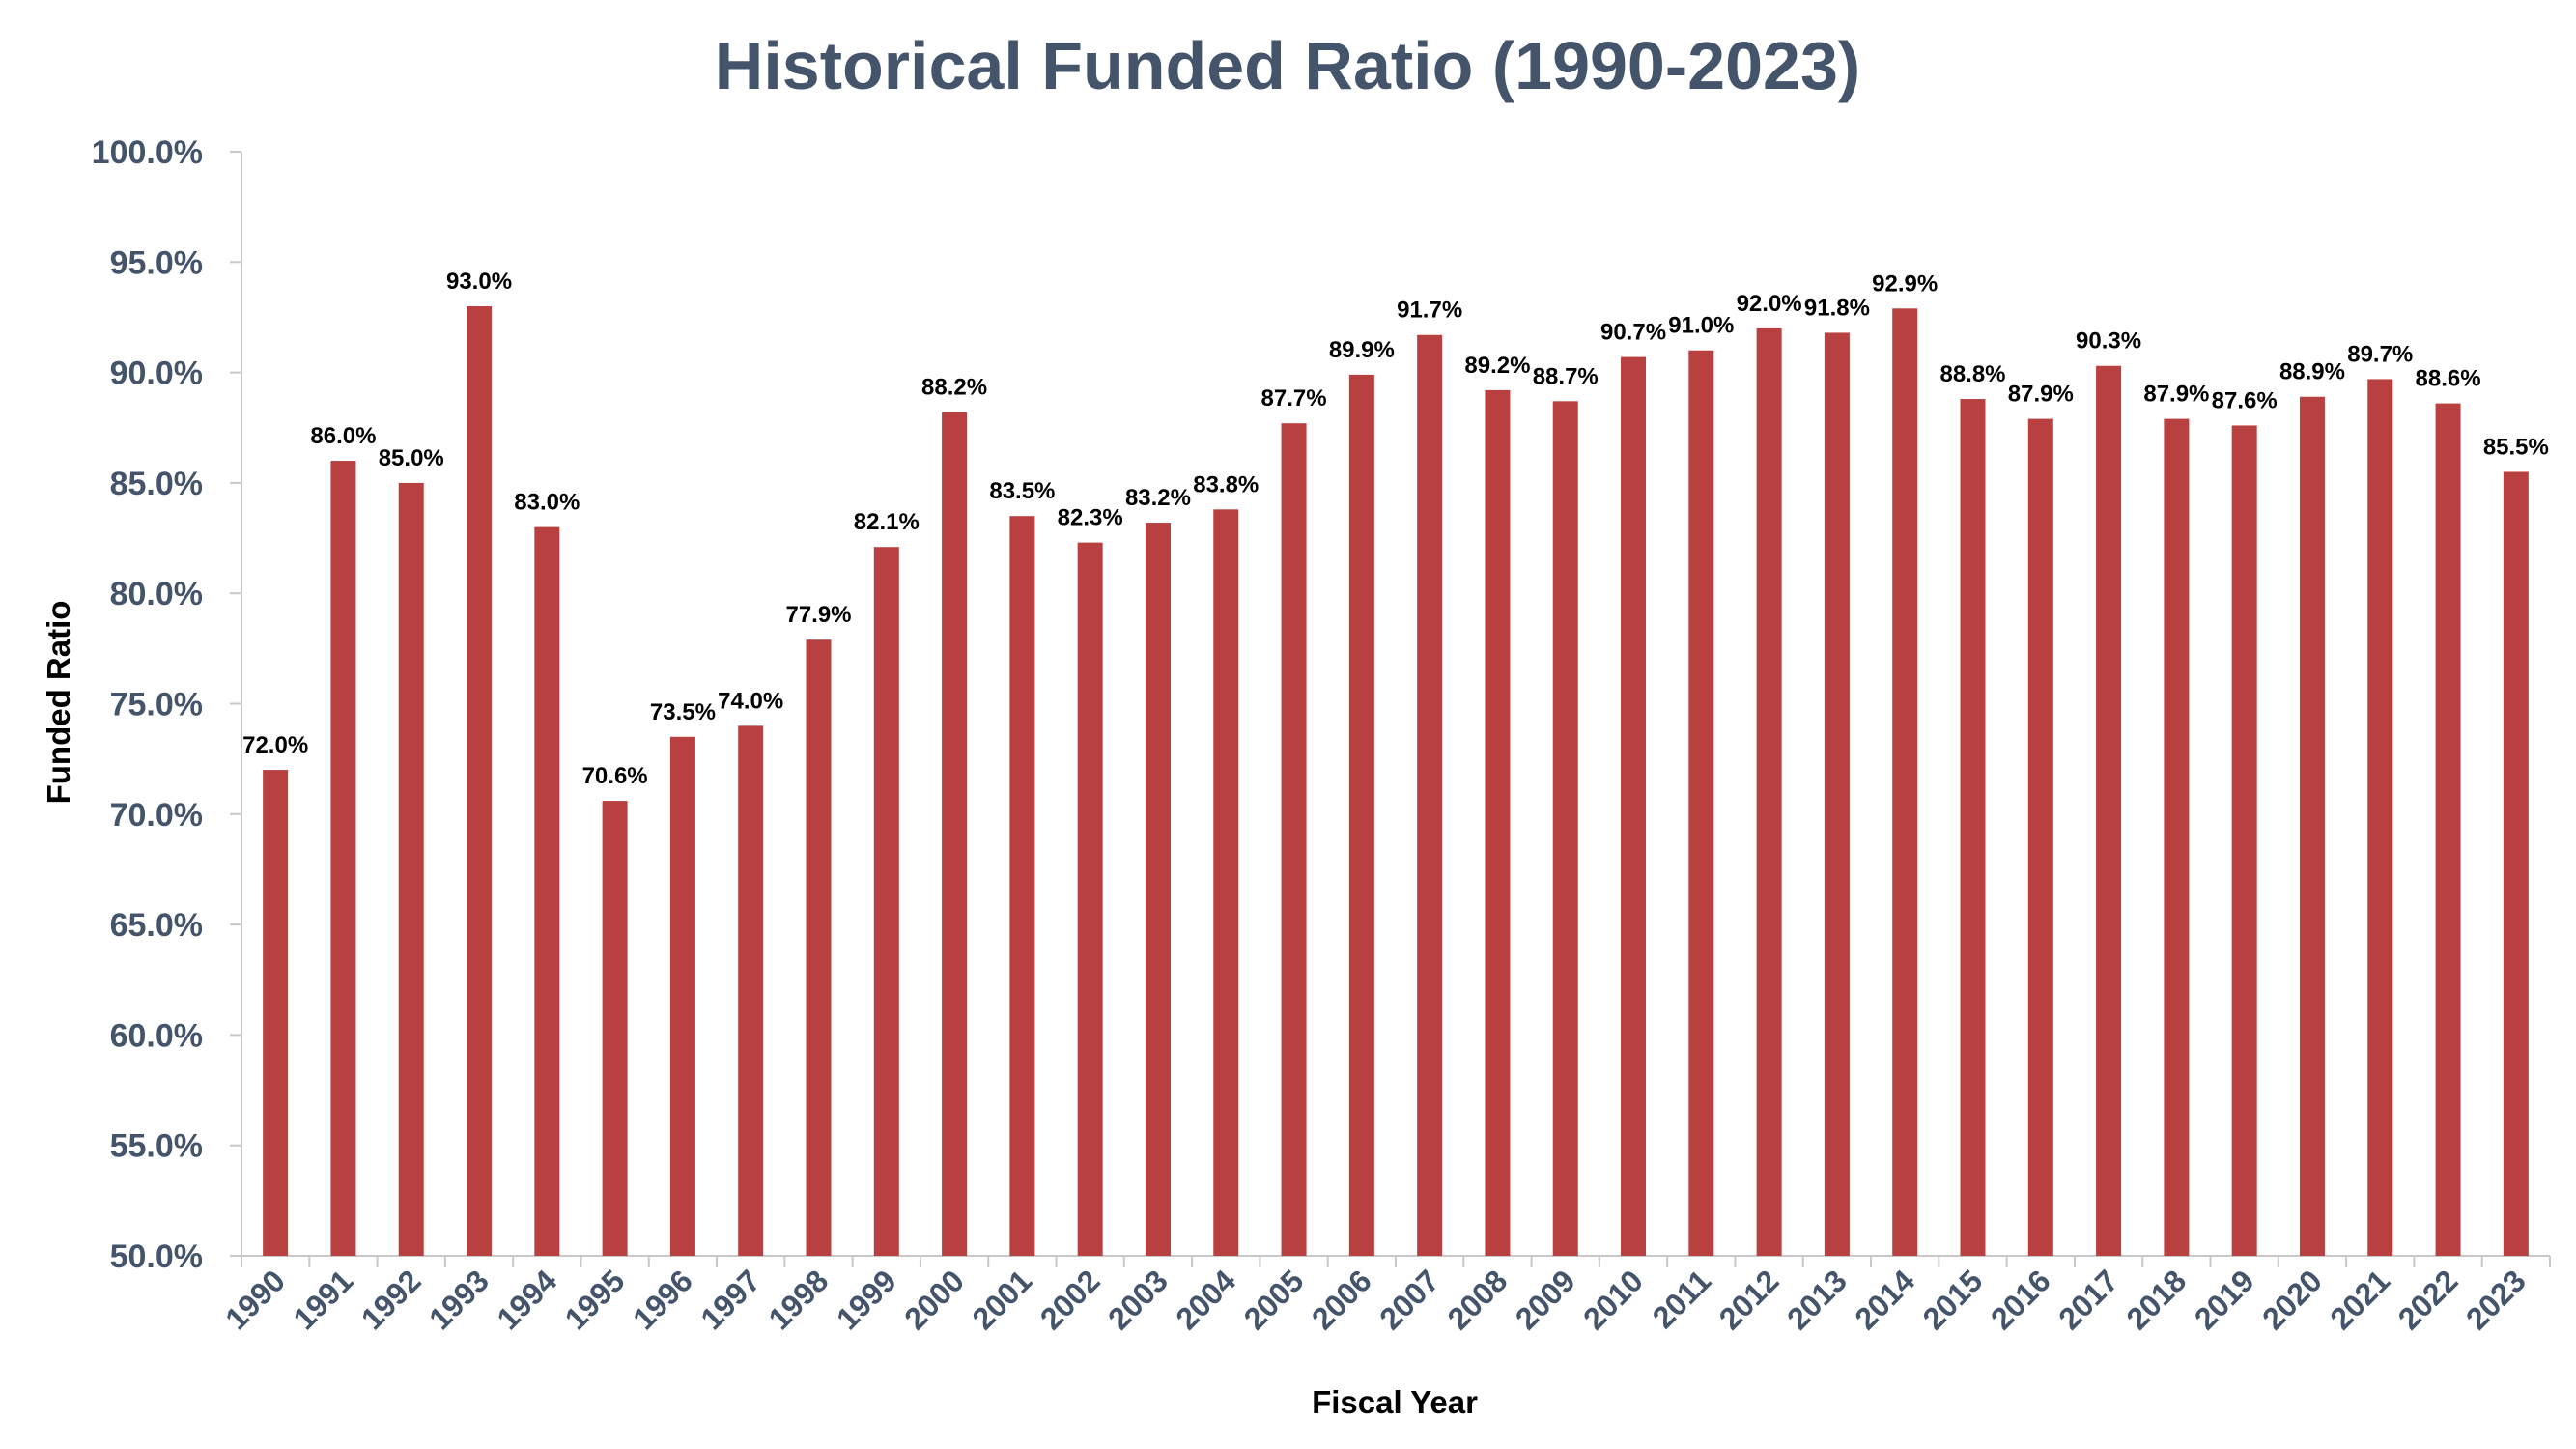  Describe the element at coordinates (887, 522) in the screenshot. I see `data-label-1999: 82.1%` at that location.